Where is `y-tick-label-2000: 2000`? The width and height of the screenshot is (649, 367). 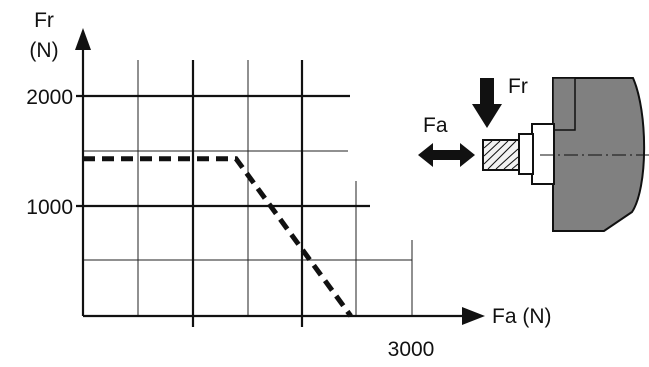
y-tick-label-2000: 2000 is located at coordinates (49, 97).